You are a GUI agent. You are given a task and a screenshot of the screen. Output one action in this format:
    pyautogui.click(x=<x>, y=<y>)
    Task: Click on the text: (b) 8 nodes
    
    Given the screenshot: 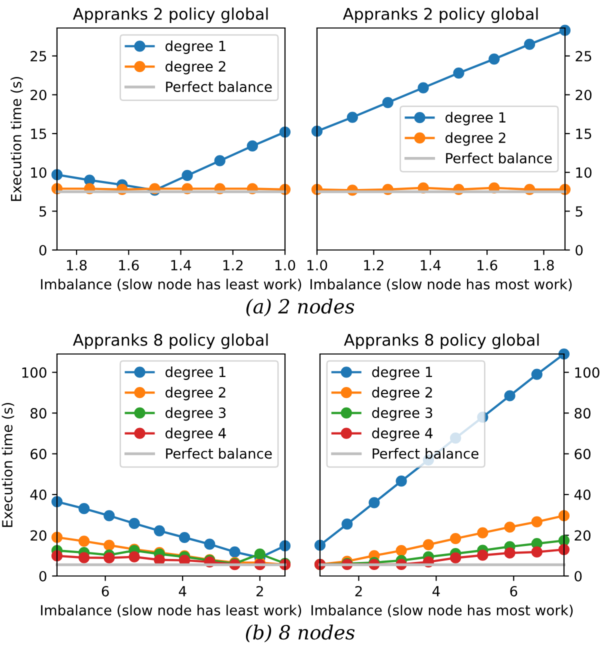 What is the action you would take?
    pyautogui.click(x=300, y=633)
    